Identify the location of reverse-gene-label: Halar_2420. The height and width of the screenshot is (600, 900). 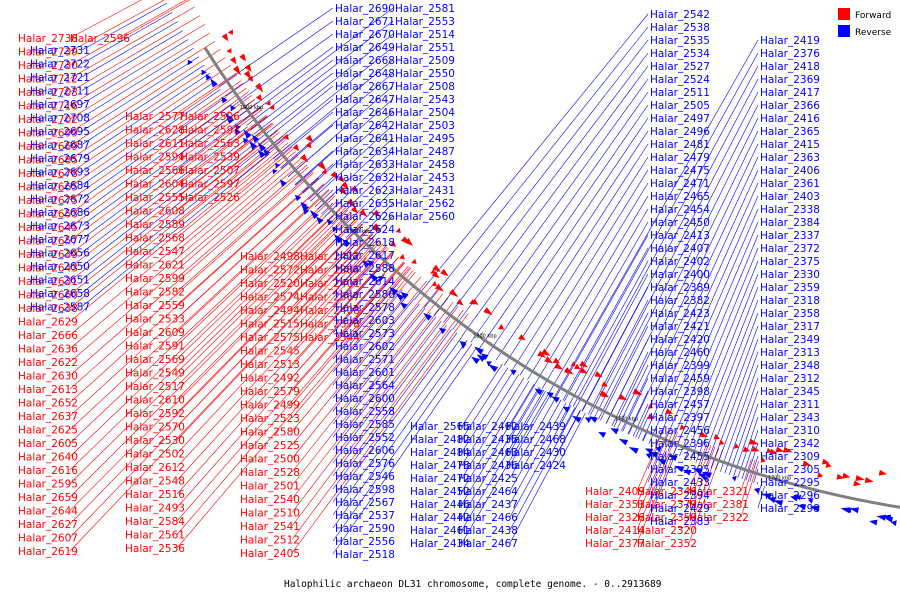
(680, 340).